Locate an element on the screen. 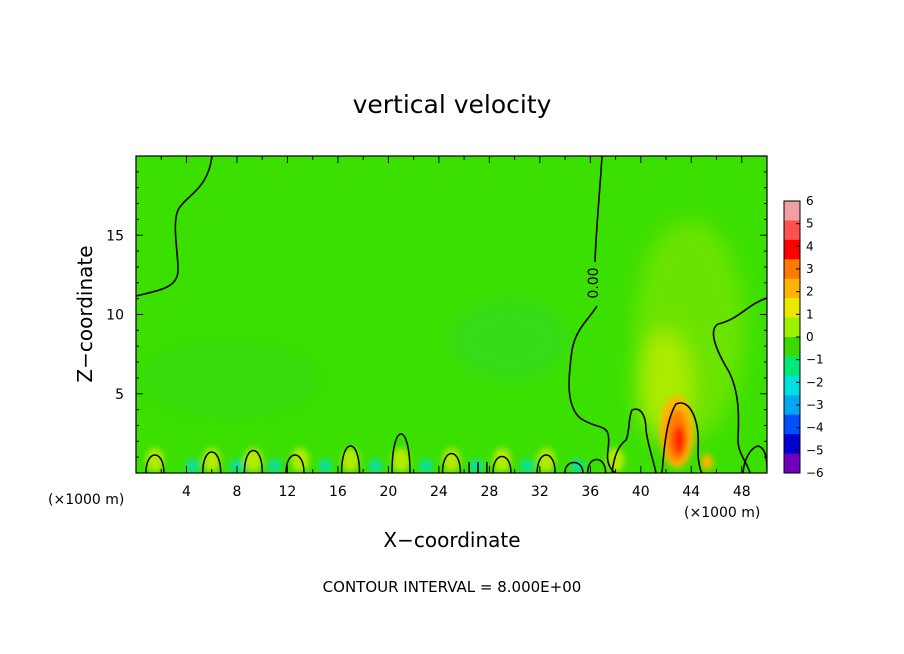 The image size is (904, 654). chart-title: vertical velocity is located at coordinates (452, 104).